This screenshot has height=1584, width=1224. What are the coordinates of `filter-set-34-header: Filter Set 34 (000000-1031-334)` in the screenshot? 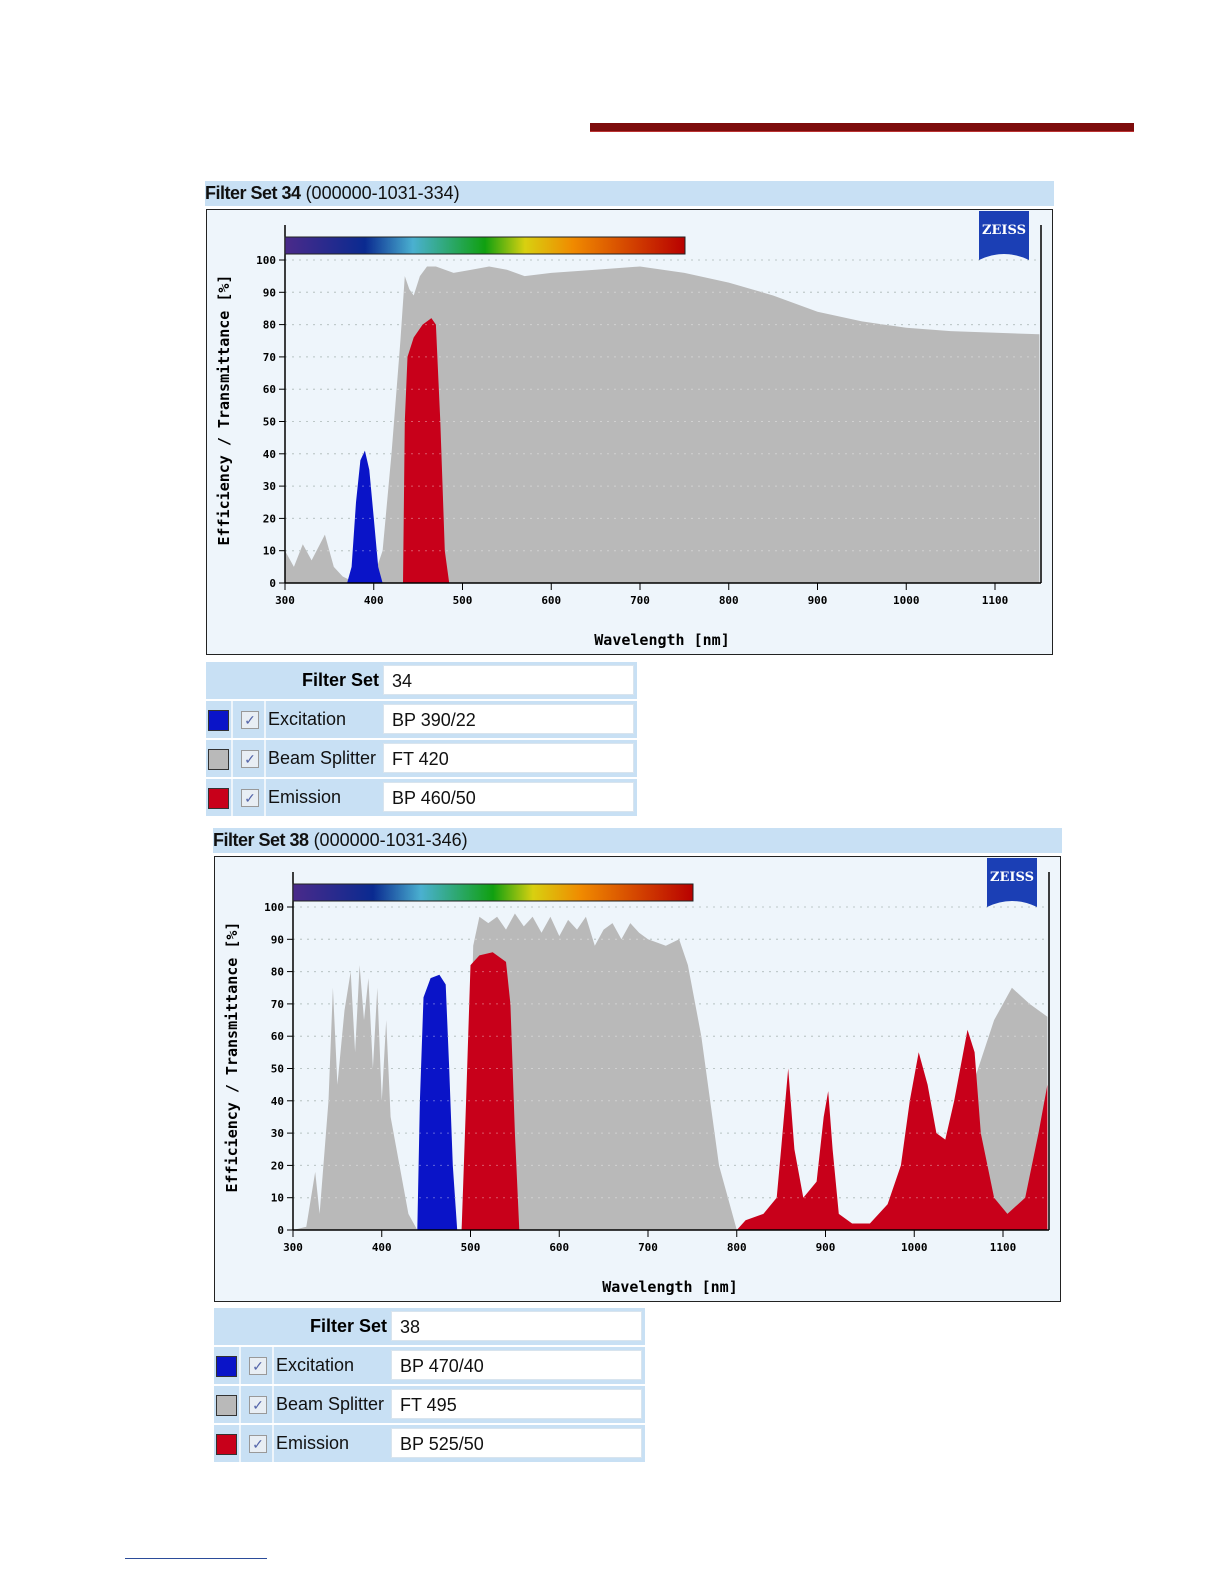 It's located at (629, 193).